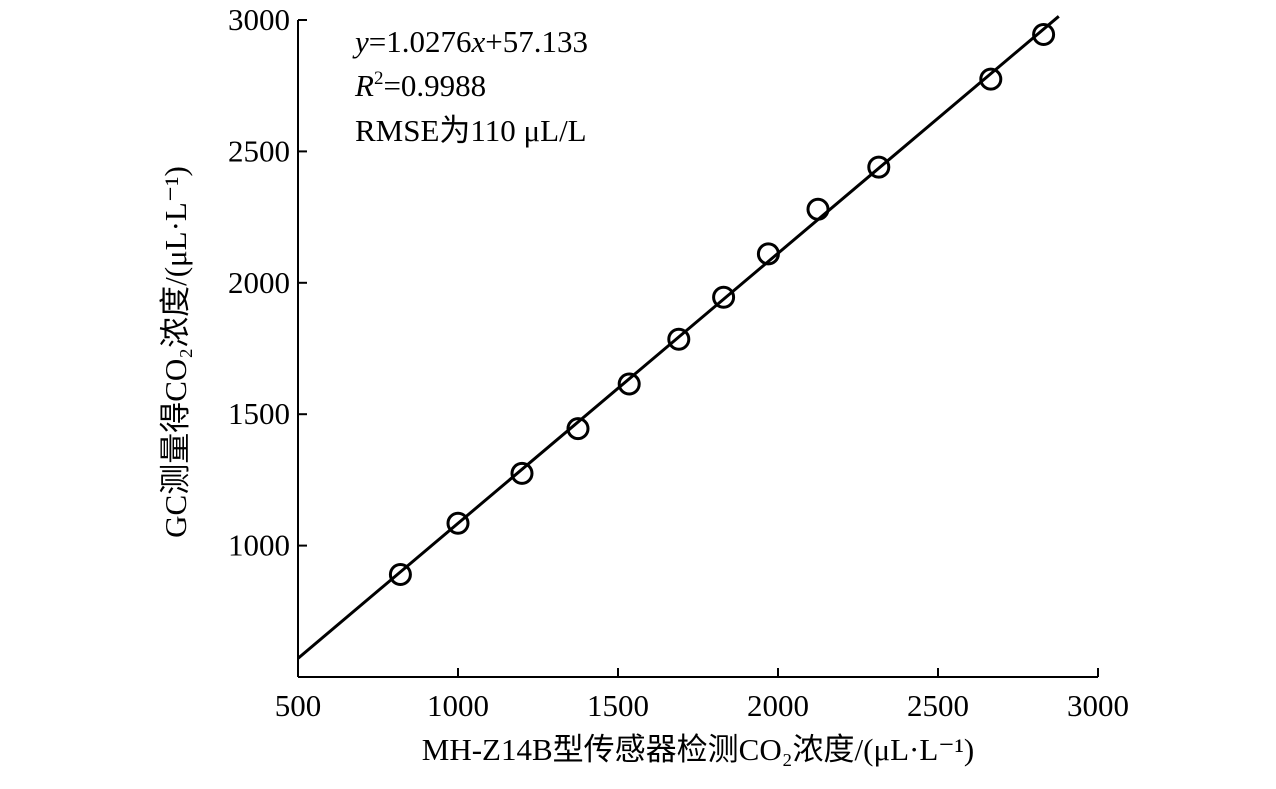 This screenshot has height=789, width=1276. I want to click on y-axis-title: GC测量得CO₂浓度/(μL·L⁻¹), so click(175, 352).